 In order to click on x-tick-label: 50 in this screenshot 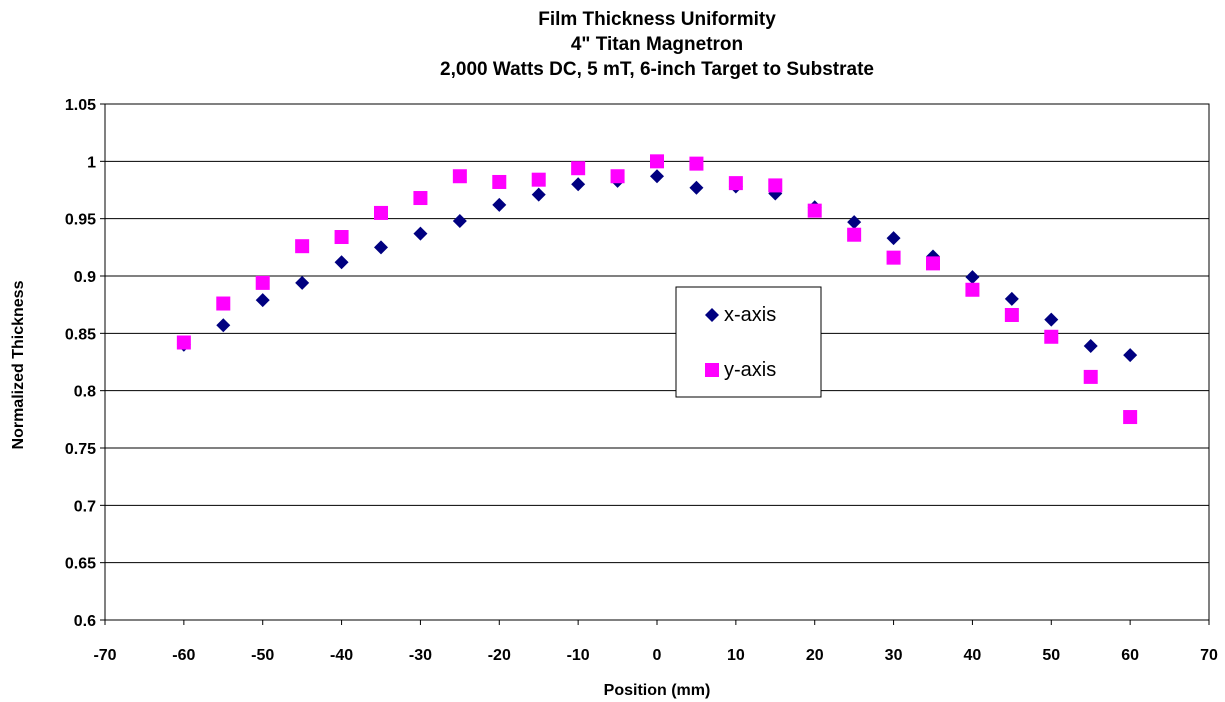, I will do `click(1051, 655)`.